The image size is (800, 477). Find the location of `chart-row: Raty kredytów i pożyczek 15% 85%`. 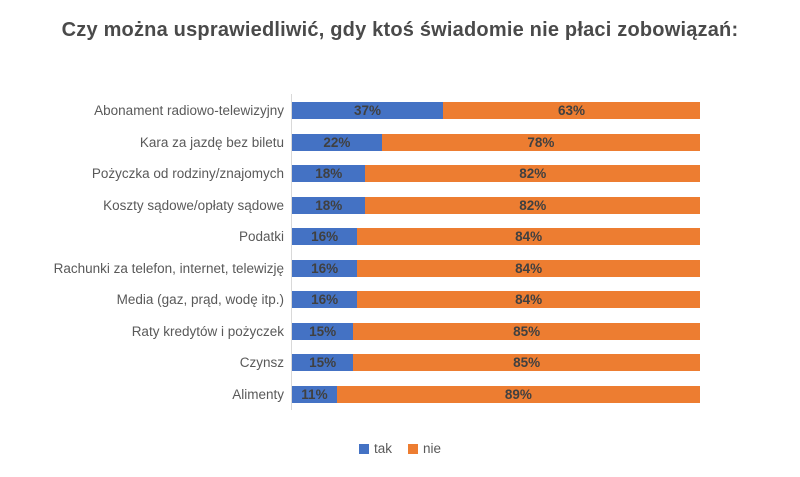

chart-row: Raty kredytów i pożyczek 15% 85% is located at coordinates (400, 332).